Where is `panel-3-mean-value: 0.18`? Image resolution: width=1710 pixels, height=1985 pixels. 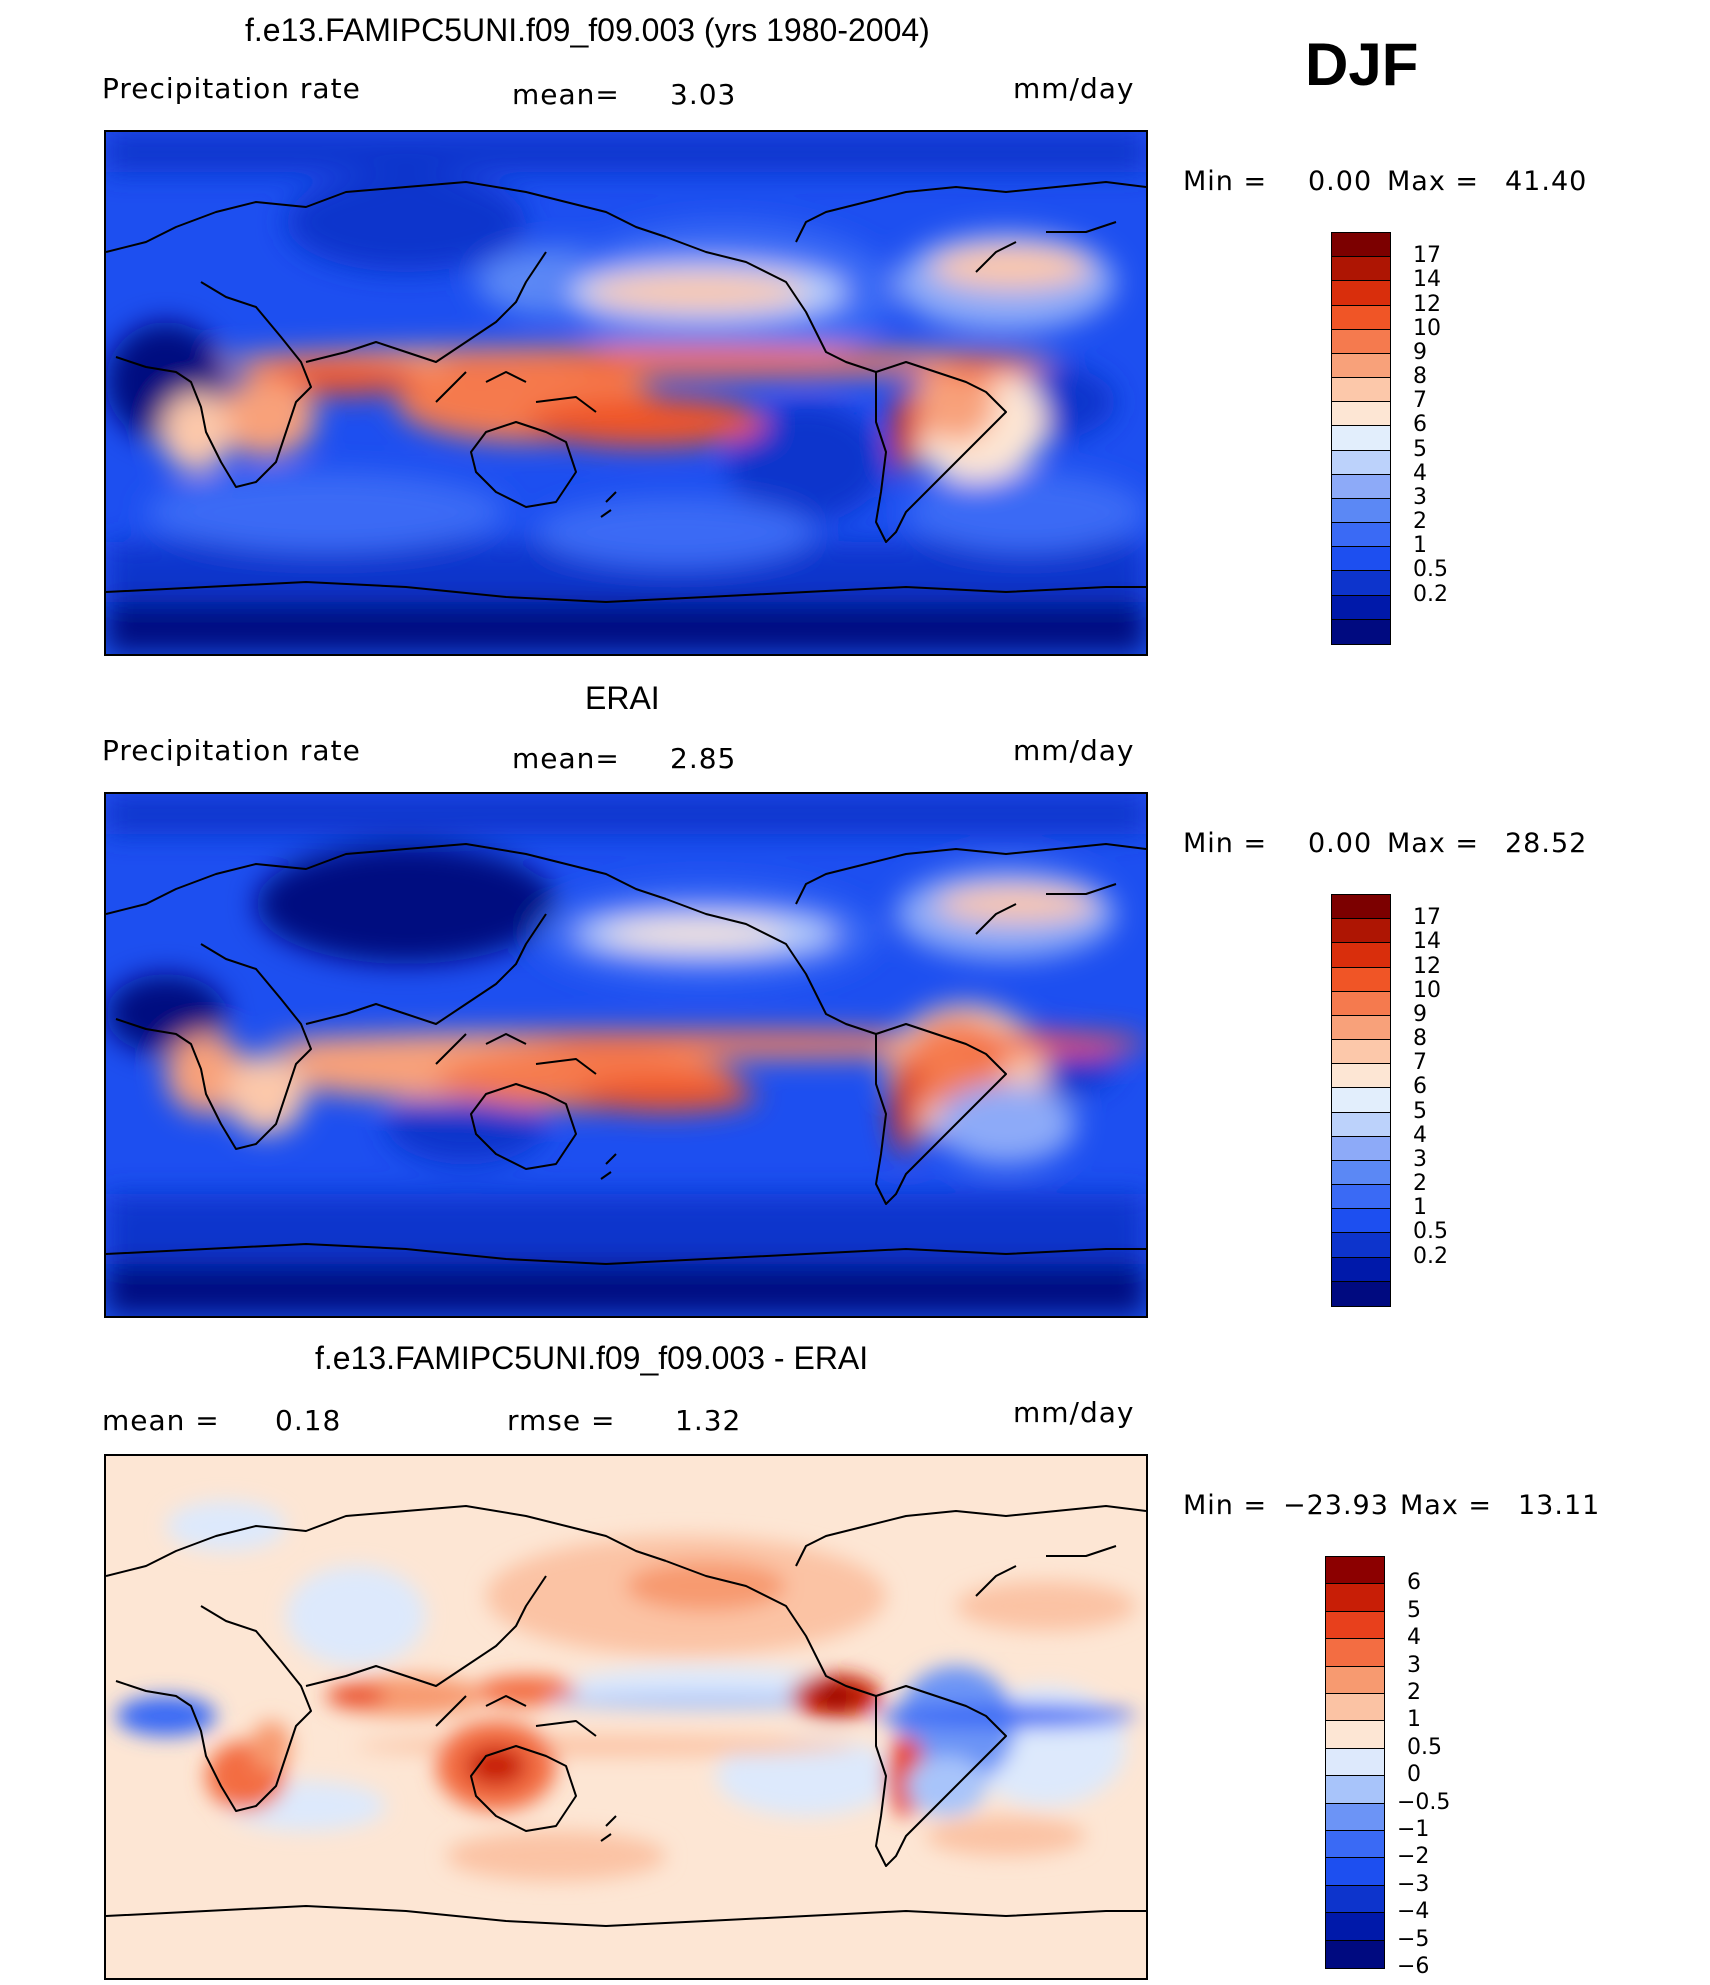 panel-3-mean-value: 0.18 is located at coordinates (308, 1420).